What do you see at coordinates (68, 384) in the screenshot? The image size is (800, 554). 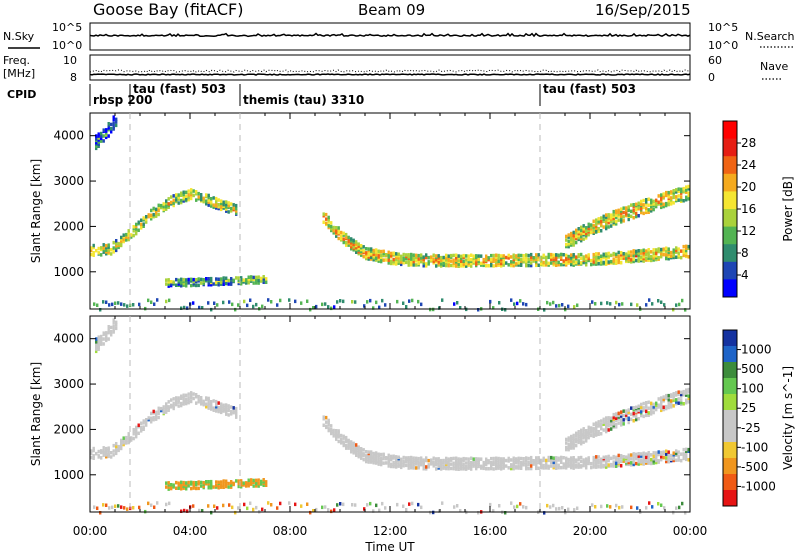 I see `y-tick-label: 3000` at bounding box center [68, 384].